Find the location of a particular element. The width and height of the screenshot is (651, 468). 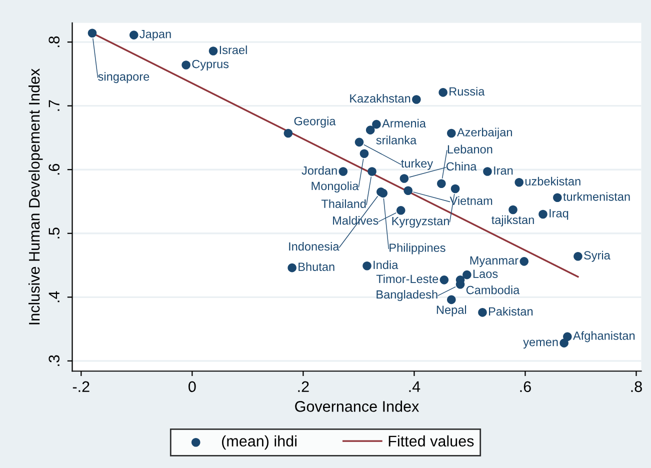

annotation: turkmenistan is located at coordinates (596, 196).